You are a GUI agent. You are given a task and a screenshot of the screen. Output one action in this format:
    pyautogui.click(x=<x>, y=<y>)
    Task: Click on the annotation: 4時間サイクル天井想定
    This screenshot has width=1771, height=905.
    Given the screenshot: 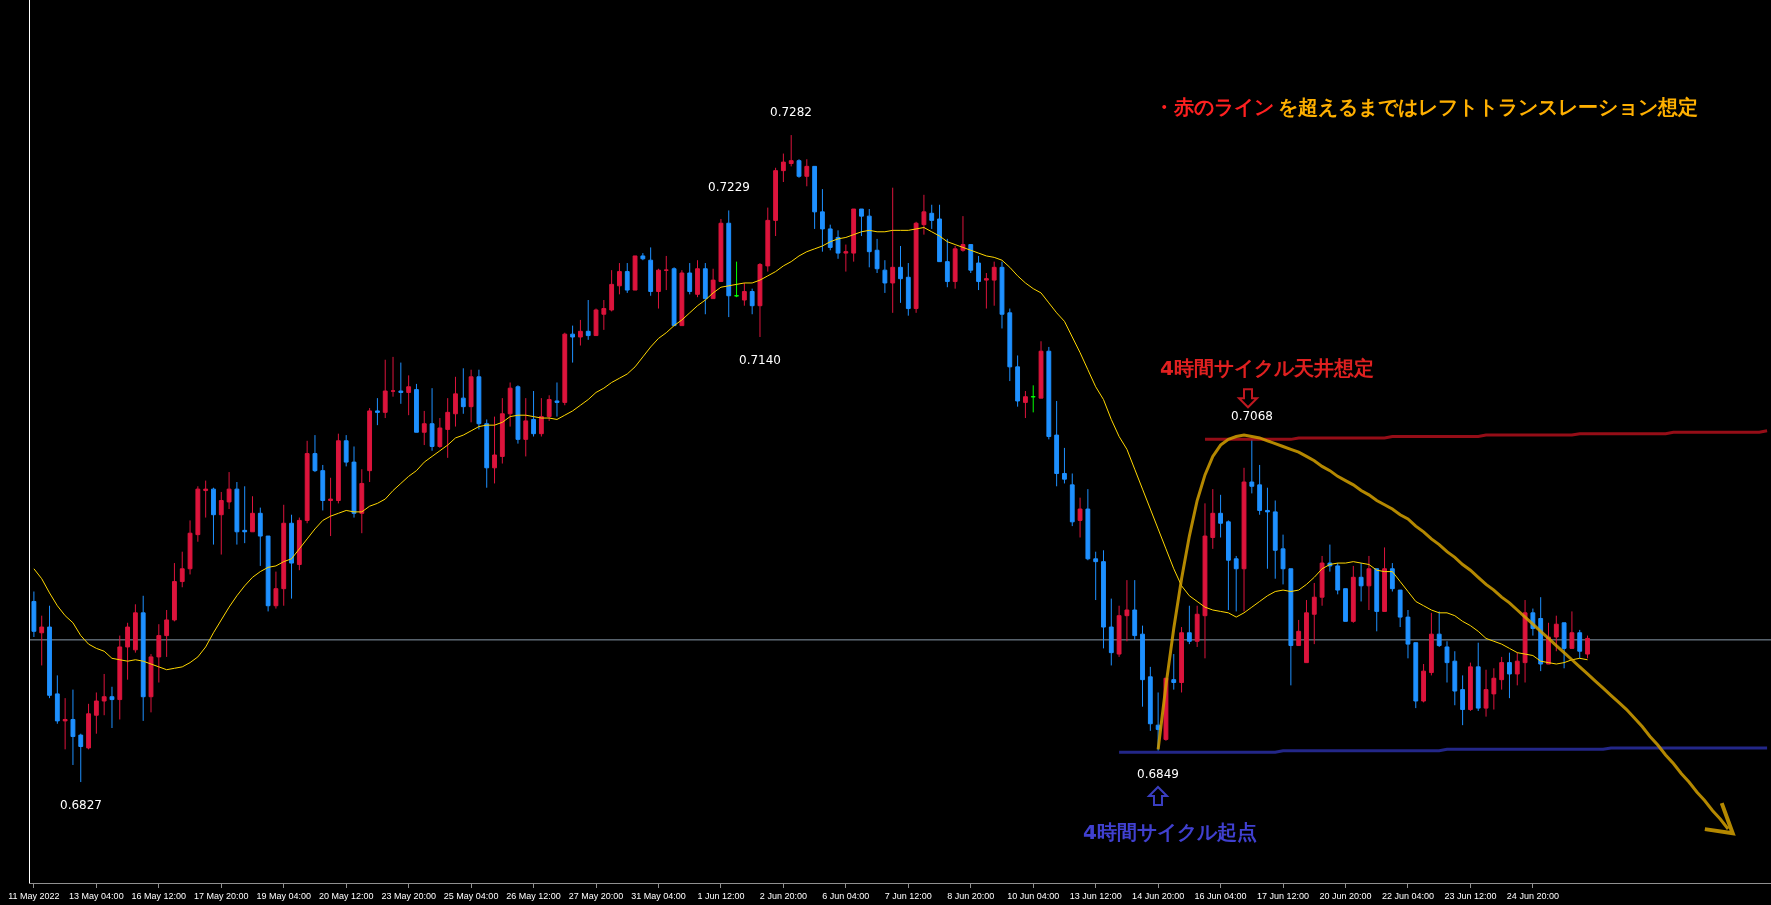 What is the action you would take?
    pyautogui.click(x=1267, y=368)
    